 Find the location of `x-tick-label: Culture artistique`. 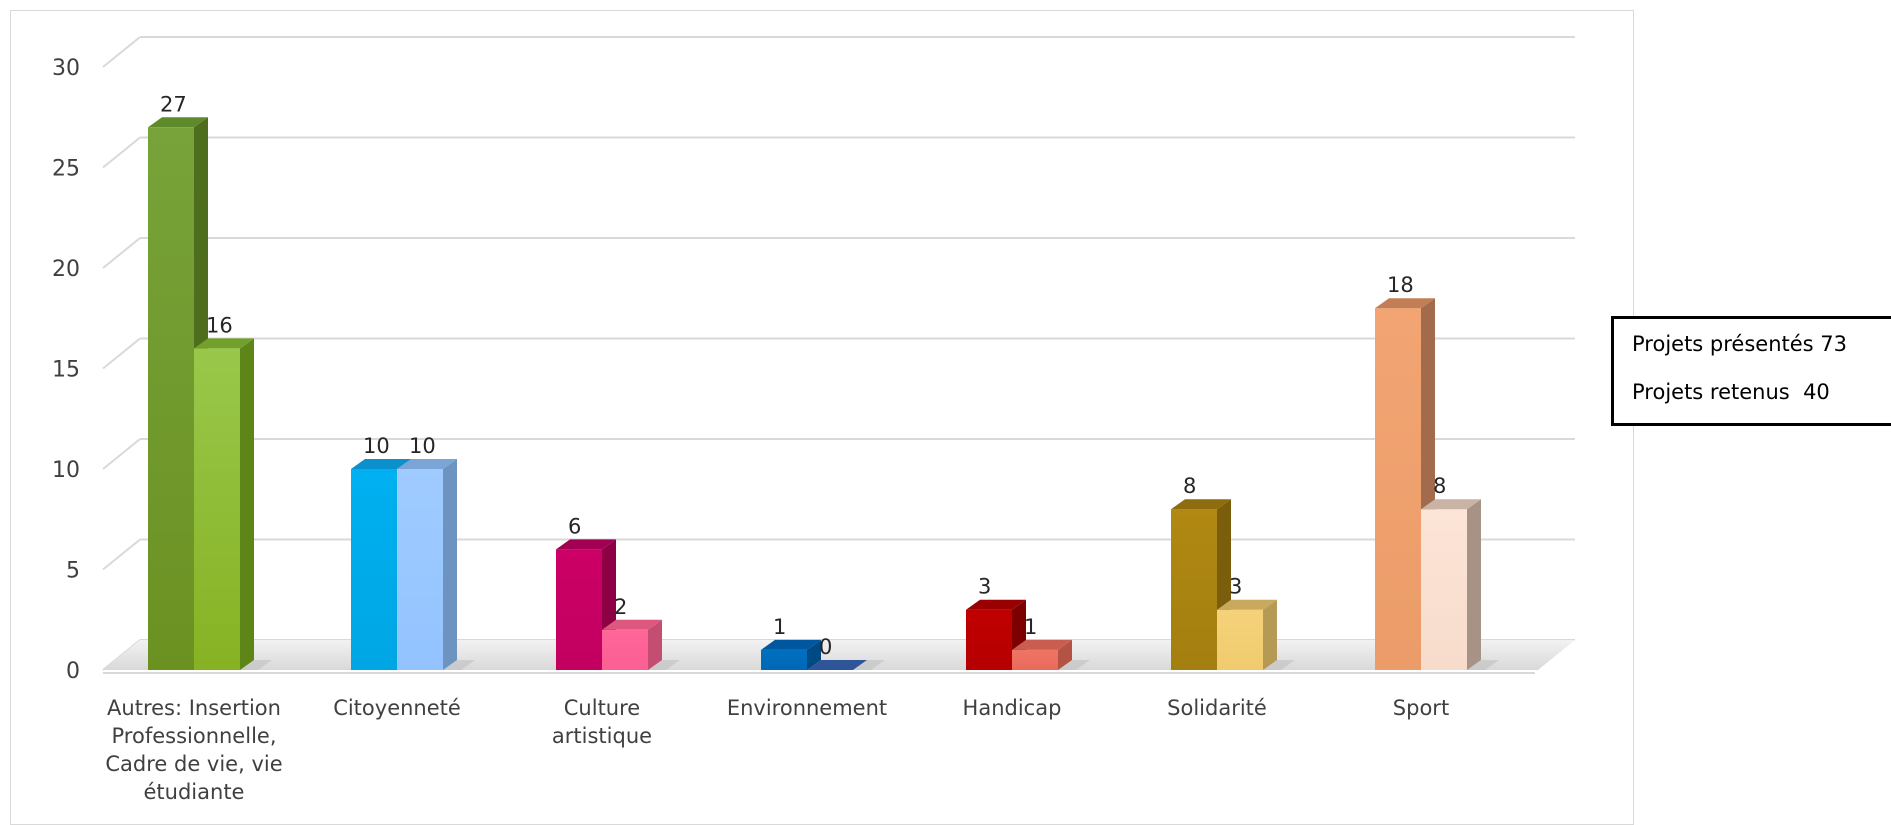

x-tick-label: Culture artistique is located at coordinates (602, 722).